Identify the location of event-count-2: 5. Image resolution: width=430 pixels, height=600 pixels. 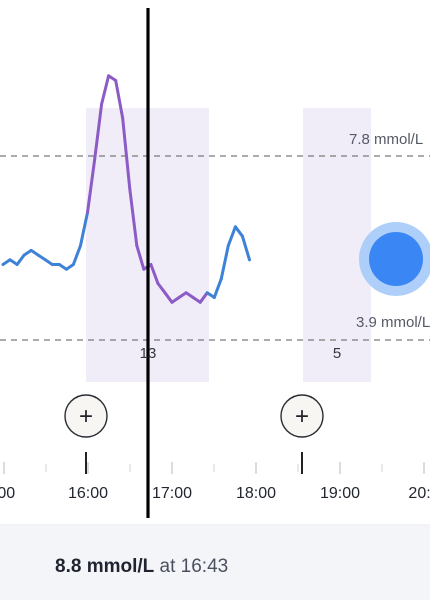
(337, 353).